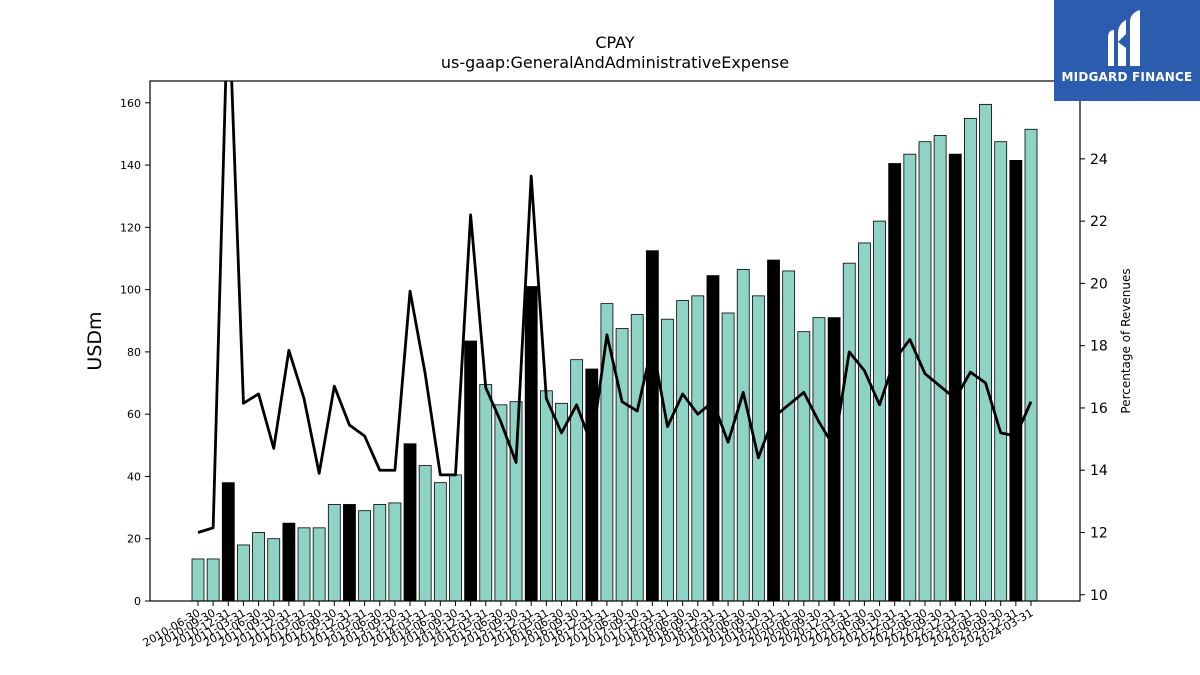 Image resolution: width=1200 pixels, height=675 pixels. Describe the element at coordinates (1124, 38) in the screenshot. I see `midgard-m-icon` at that location.